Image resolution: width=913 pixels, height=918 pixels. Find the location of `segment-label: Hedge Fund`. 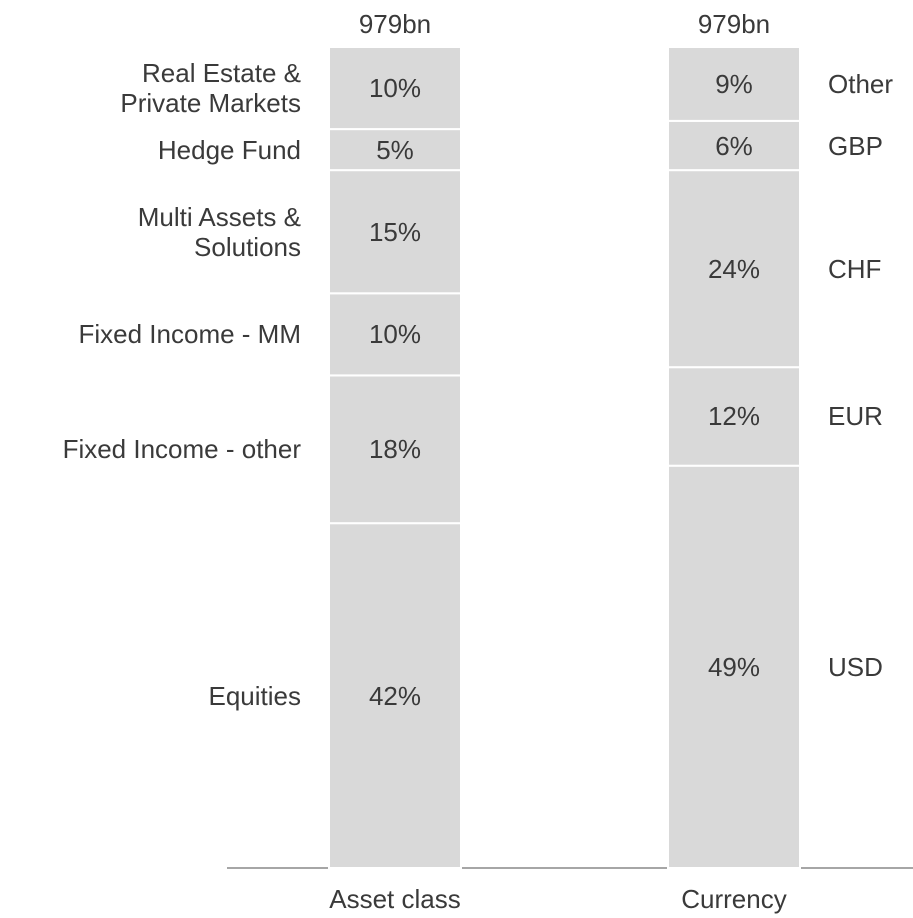

segment-label: Hedge Fund is located at coordinates (229, 149).